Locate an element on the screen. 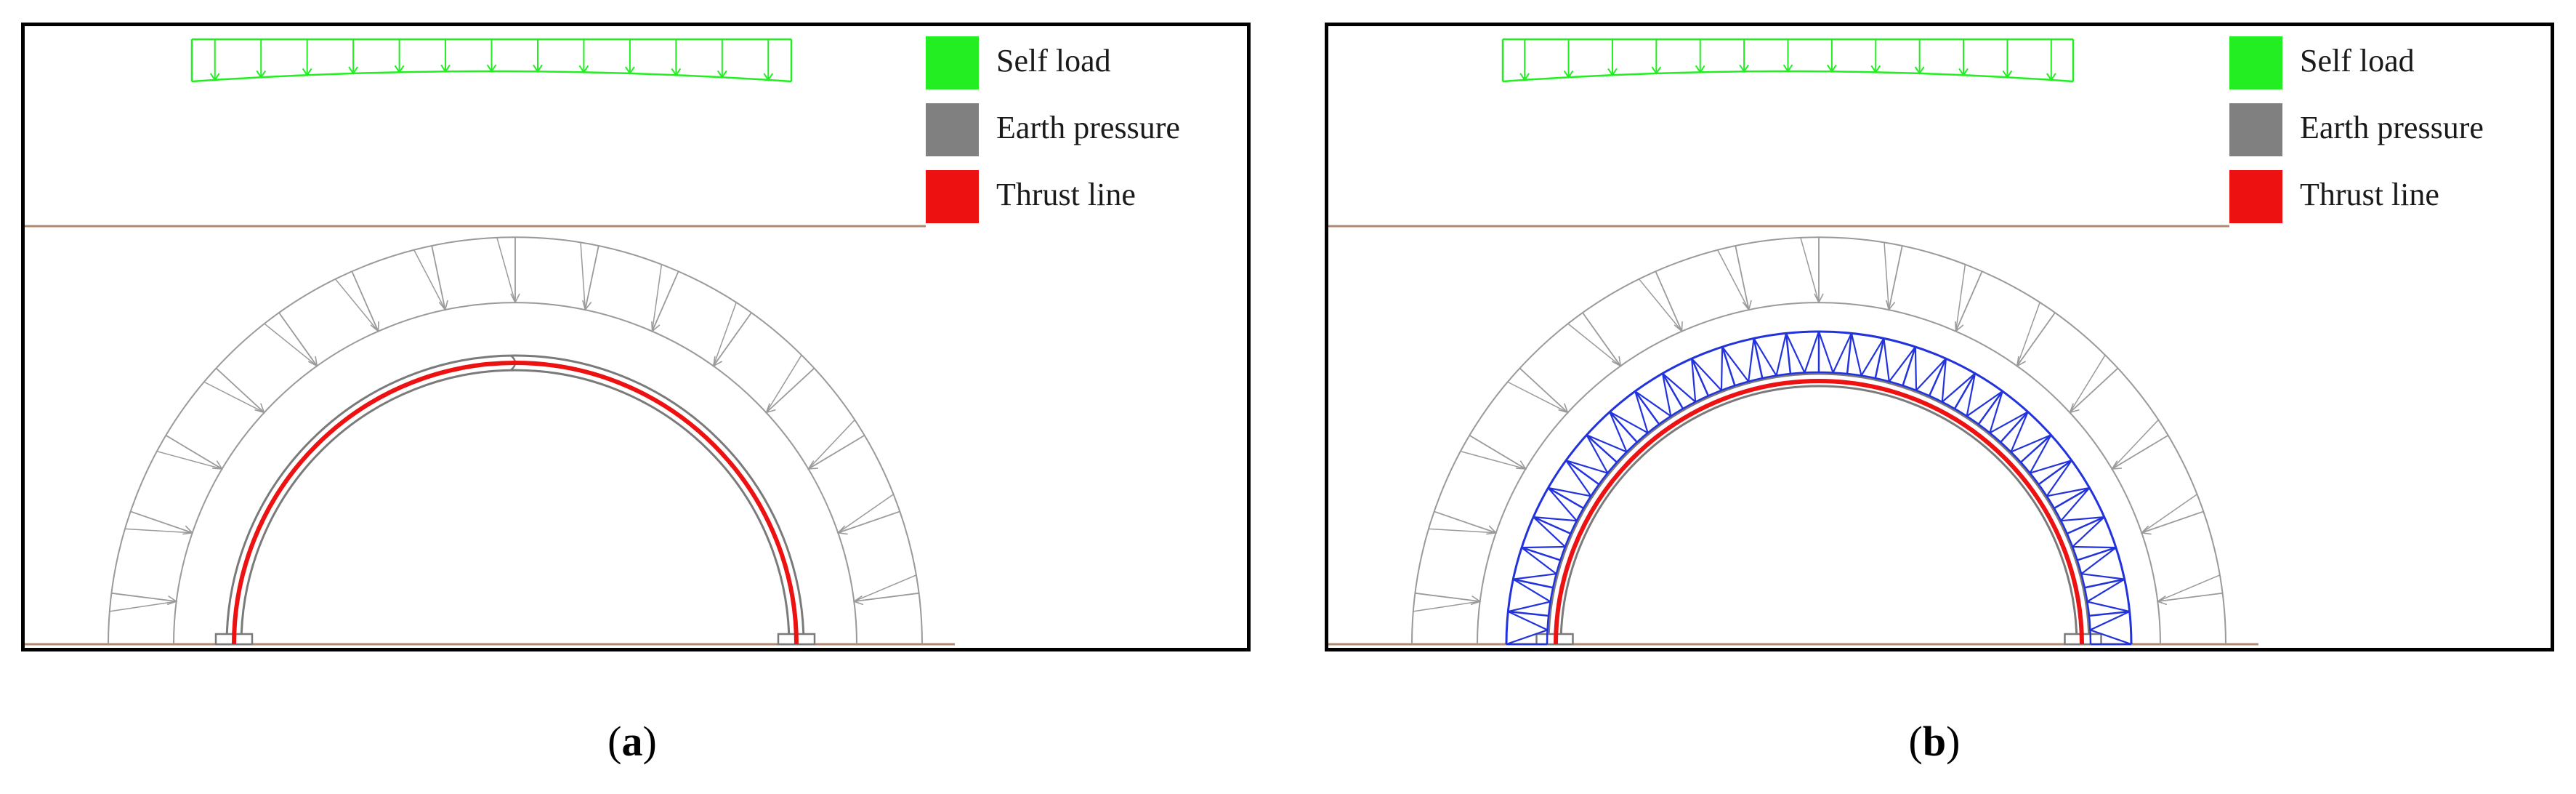 This screenshot has width=2576, height=794. caption-a: (a) is located at coordinates (632, 741).